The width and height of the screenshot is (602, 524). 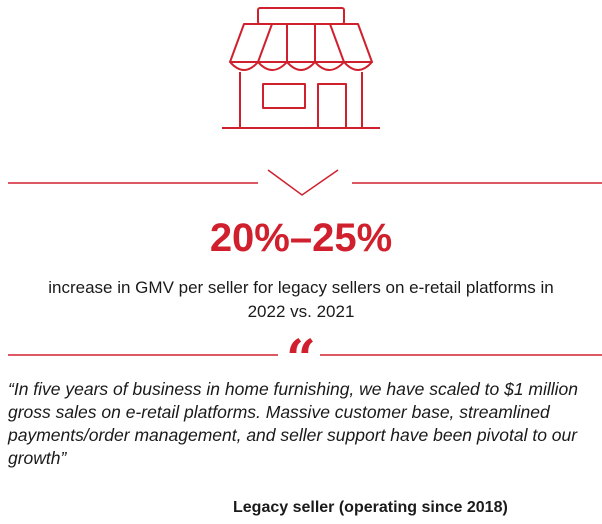 I want to click on chevron-divider, so click(x=305, y=182).